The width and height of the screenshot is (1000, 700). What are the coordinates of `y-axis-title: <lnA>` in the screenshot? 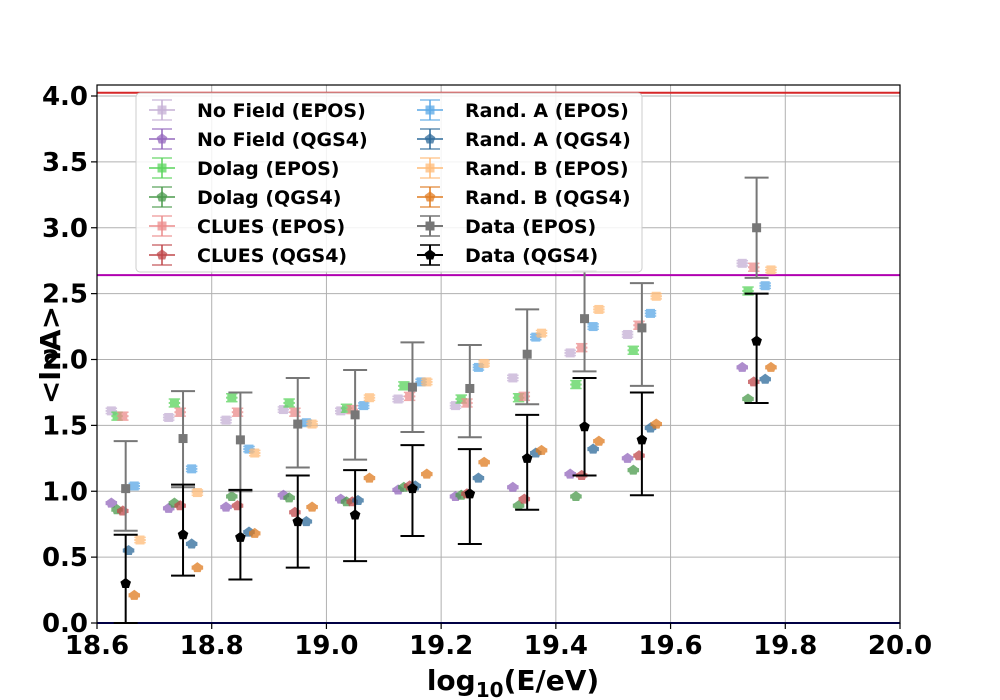 It's located at (50, 355).